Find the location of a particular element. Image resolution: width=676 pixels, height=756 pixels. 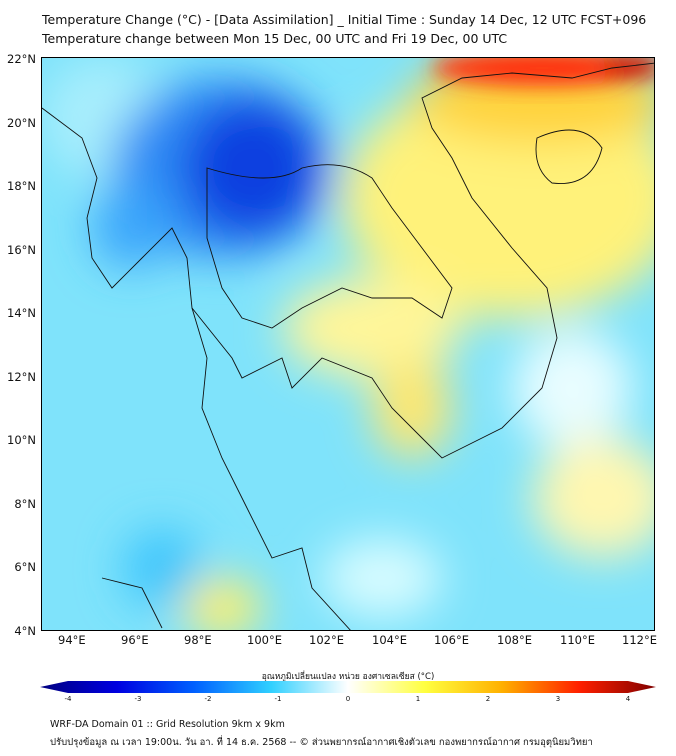

lon-label: 94°E is located at coordinates (72, 640).